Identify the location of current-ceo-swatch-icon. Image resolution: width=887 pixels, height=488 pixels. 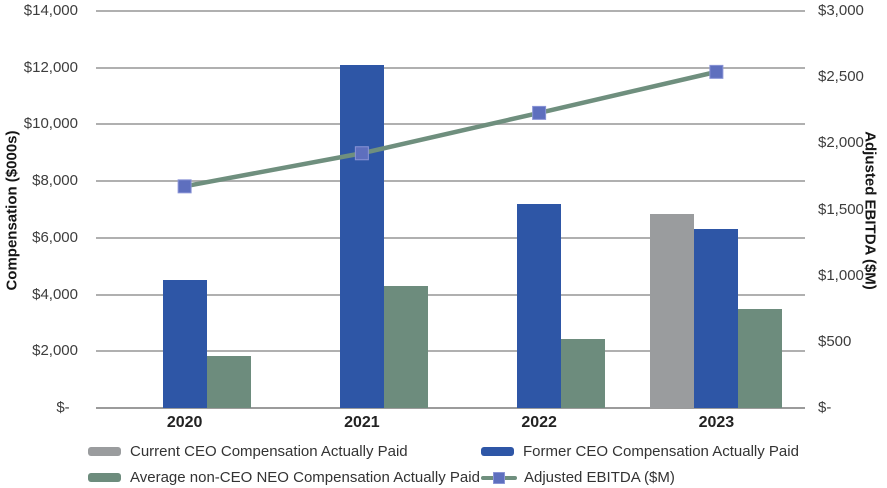
(104, 451).